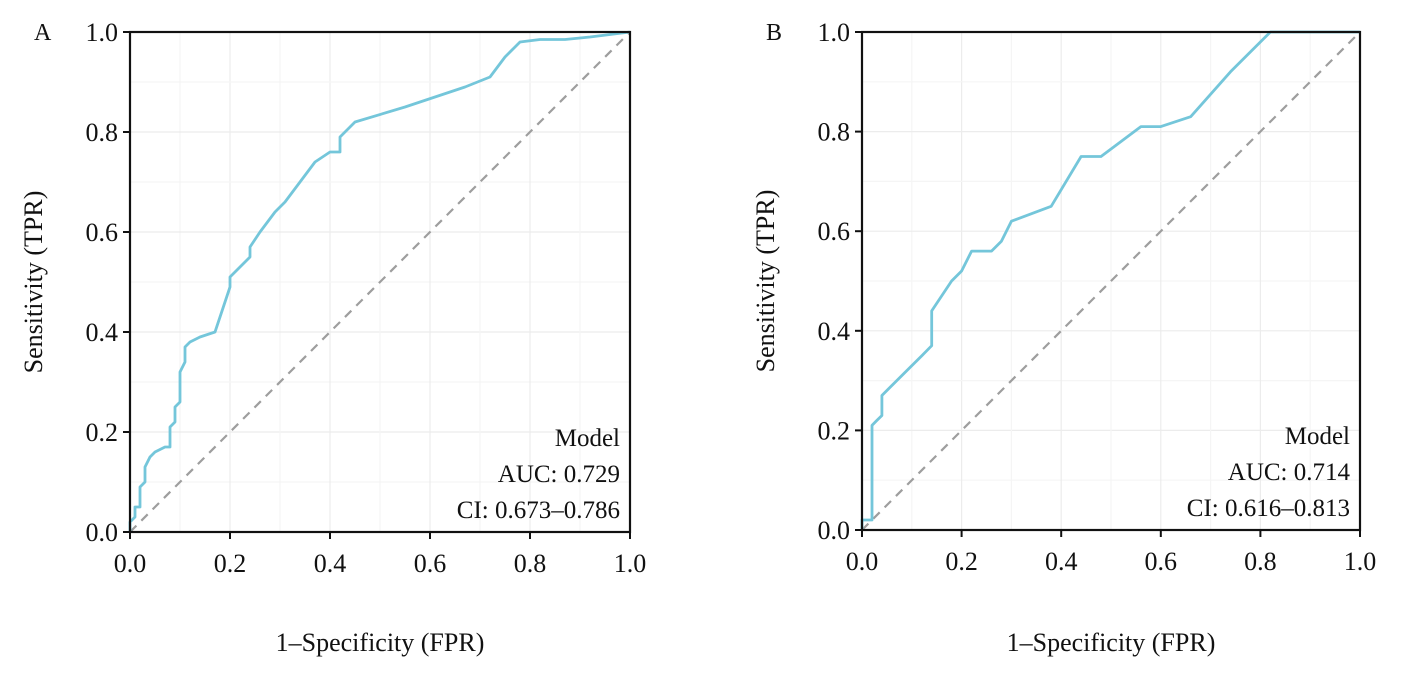  What do you see at coordinates (559, 474) in the screenshot?
I see `legend-auc: AUC: 0.729` at bounding box center [559, 474].